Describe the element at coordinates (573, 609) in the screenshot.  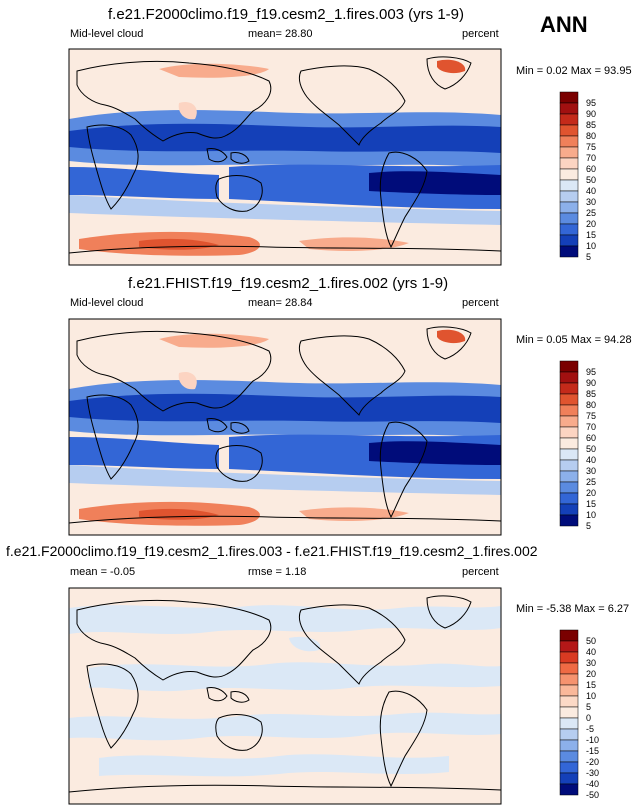
I see `panel-3-minmax: Min = -5.38 Max = 6.27` at that location.